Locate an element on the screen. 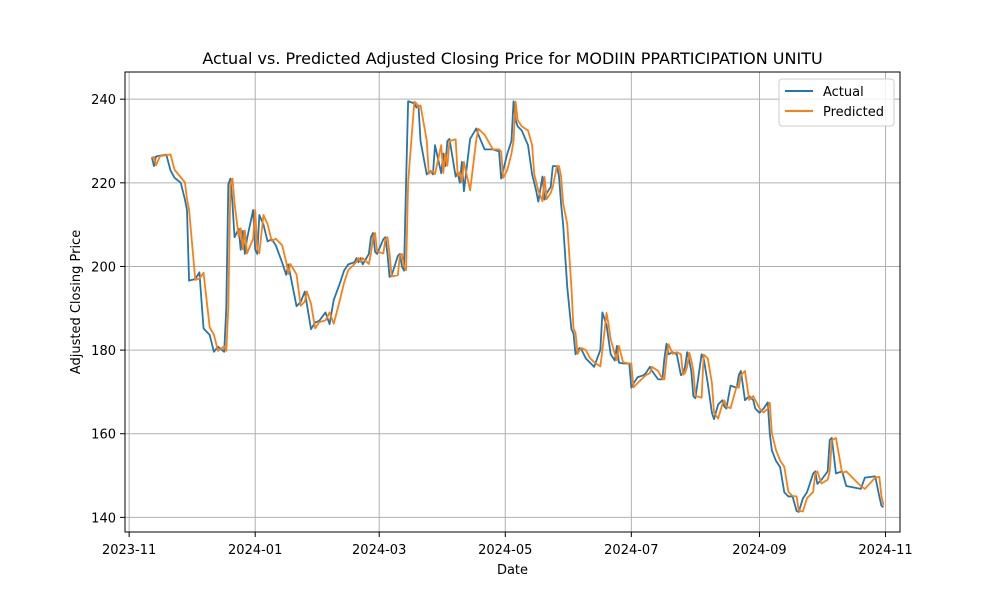  y-axis: 140 160 180 200 220 240 is located at coordinates (108, 309).